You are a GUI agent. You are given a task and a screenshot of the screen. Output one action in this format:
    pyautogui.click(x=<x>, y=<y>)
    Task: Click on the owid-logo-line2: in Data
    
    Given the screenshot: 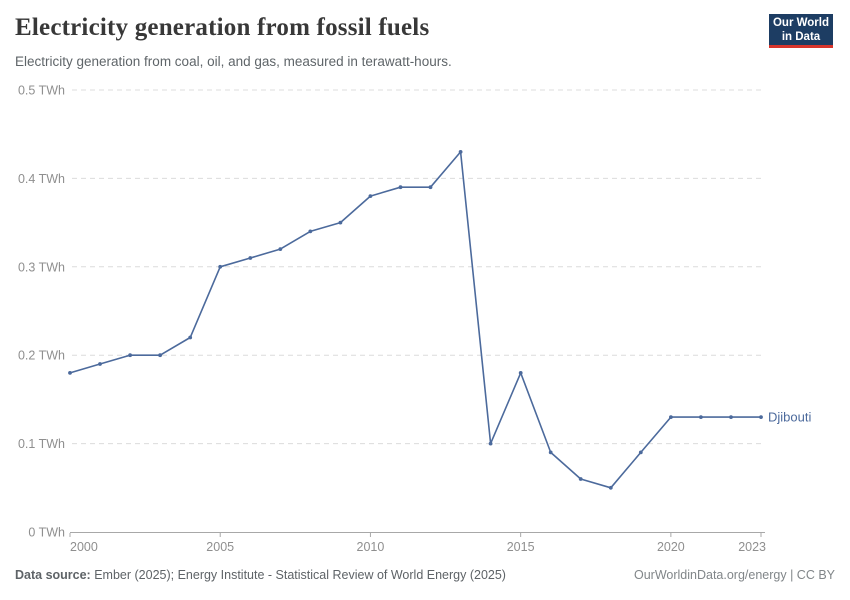 What is the action you would take?
    pyautogui.click(x=801, y=36)
    